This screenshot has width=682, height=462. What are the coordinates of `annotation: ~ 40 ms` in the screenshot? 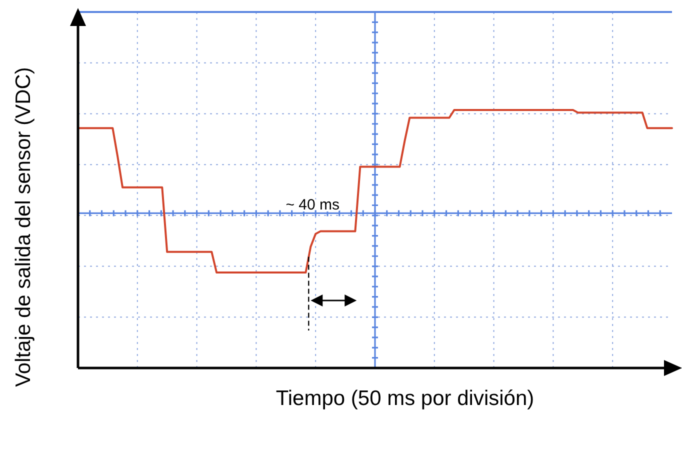 It's located at (313, 205).